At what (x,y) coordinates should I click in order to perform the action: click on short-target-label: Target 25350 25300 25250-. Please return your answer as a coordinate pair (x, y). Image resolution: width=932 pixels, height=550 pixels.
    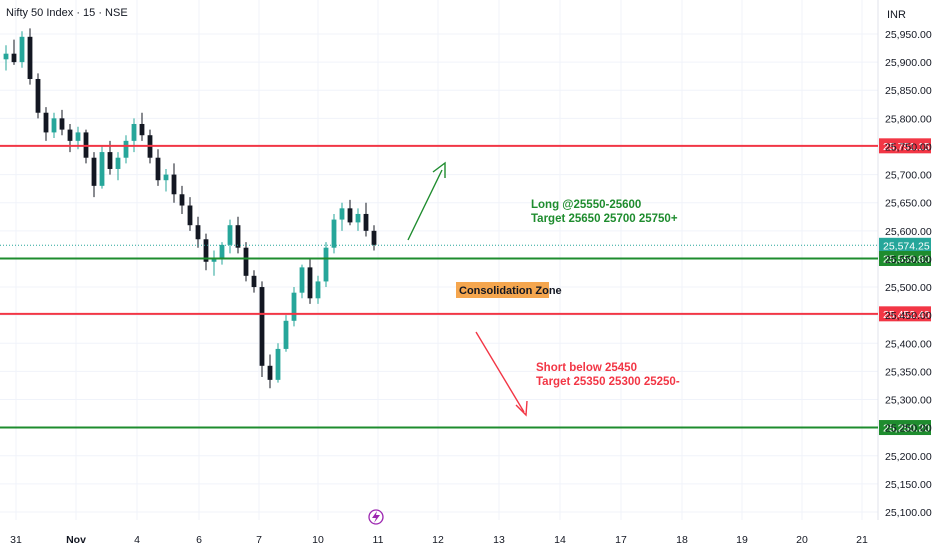
    Looking at the image, I should click on (608, 382).